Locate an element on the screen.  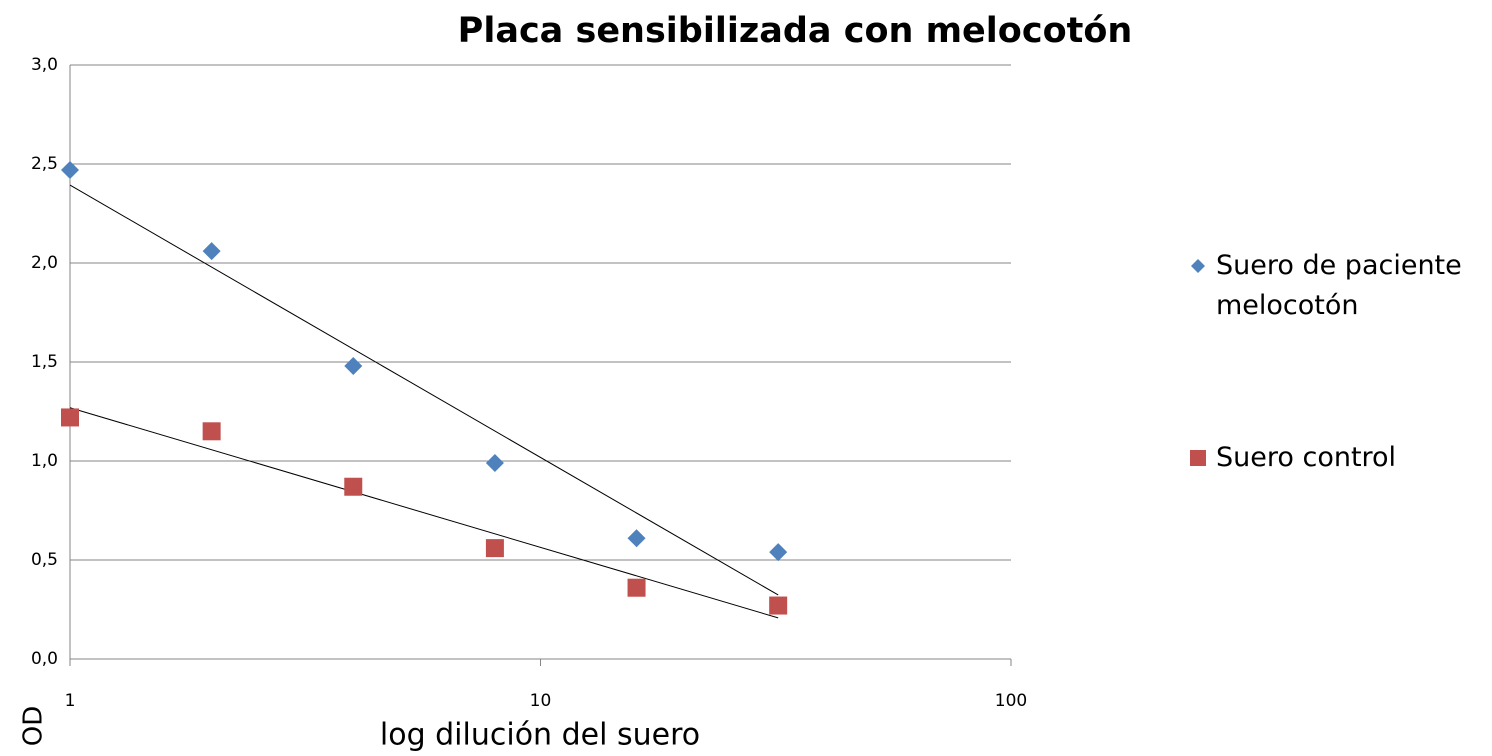
y-tick-label: 1,5 is located at coordinates (44, 362).